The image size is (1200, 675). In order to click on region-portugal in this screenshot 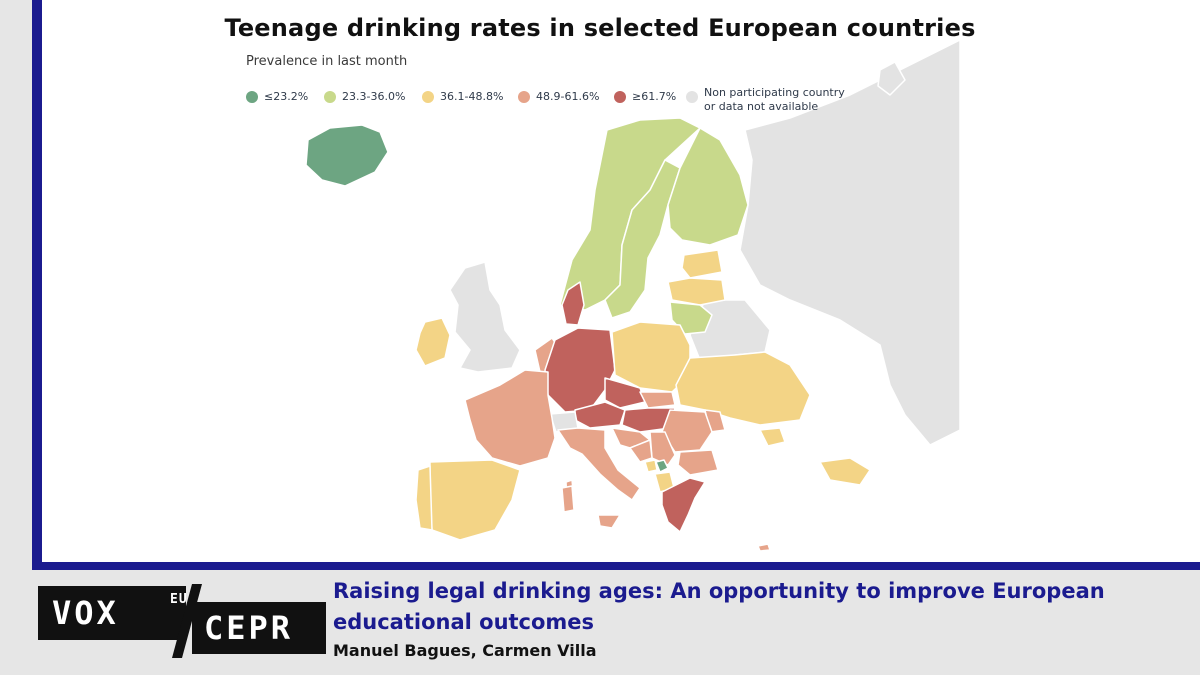, I will do `click(424, 498)`.